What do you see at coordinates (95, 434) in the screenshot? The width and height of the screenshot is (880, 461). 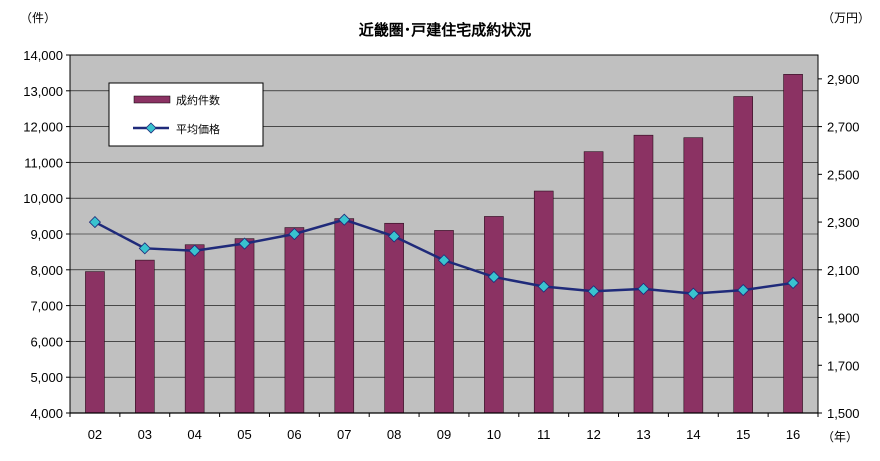 I see `x-tick-label: 02` at bounding box center [95, 434].